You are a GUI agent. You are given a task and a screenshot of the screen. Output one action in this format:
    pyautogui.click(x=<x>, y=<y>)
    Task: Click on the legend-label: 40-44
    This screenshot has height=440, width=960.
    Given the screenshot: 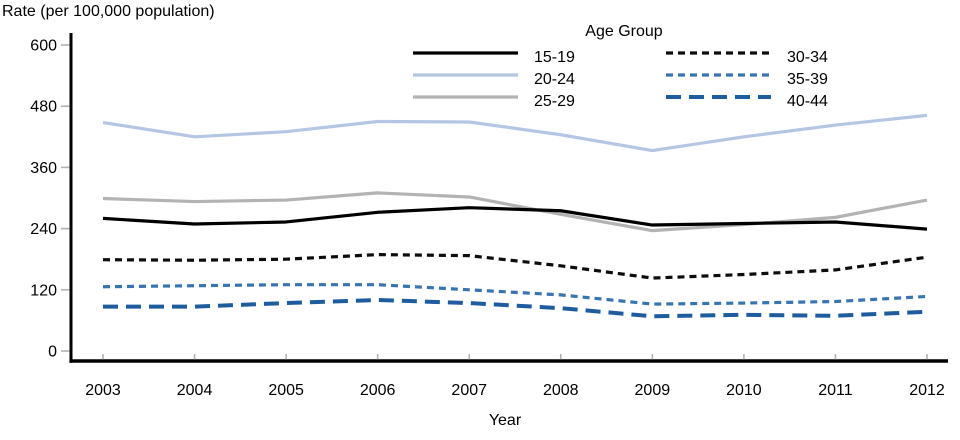 What is the action you would take?
    pyautogui.click(x=807, y=101)
    